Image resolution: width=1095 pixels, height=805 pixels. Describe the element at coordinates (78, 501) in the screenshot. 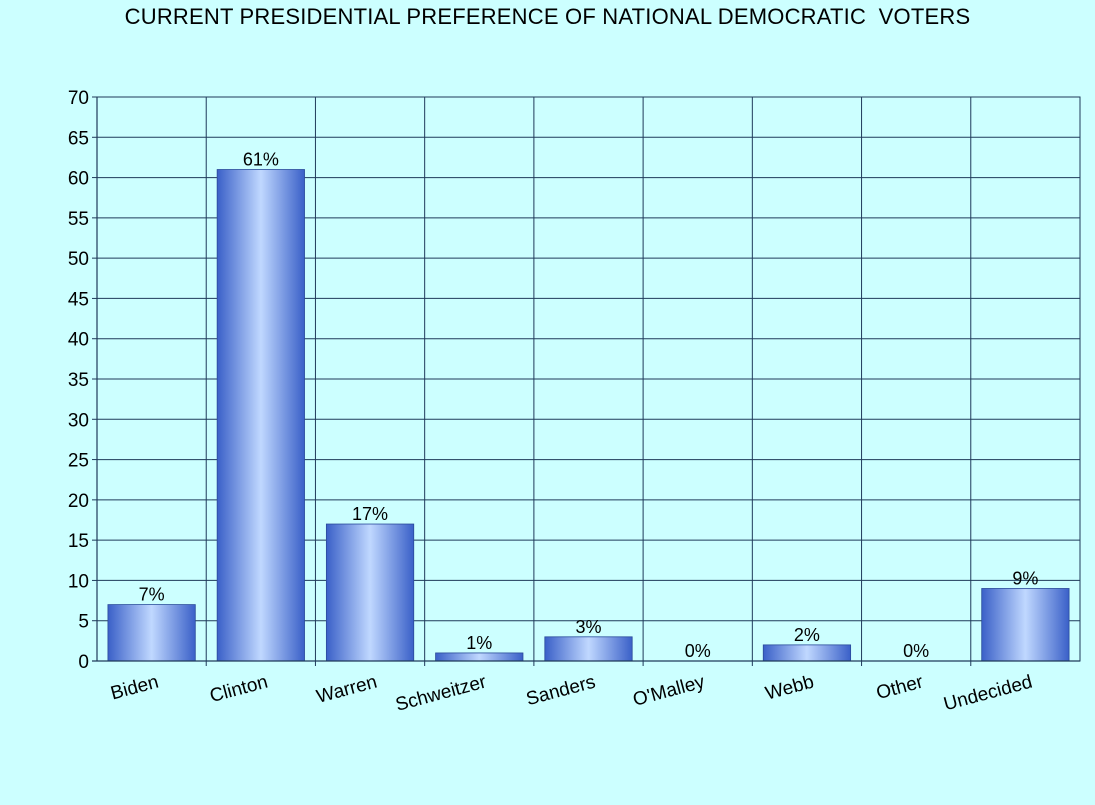

I see `y-tick-label: 20` at that location.